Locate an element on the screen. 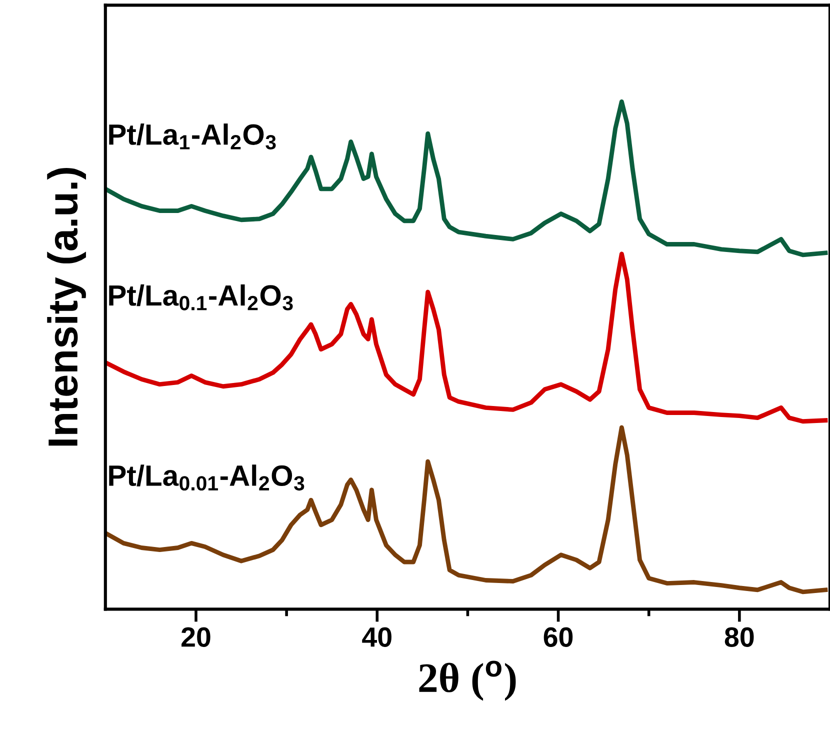 The height and width of the screenshot is (742, 830). x-tick-label: 40 is located at coordinates (377, 637).